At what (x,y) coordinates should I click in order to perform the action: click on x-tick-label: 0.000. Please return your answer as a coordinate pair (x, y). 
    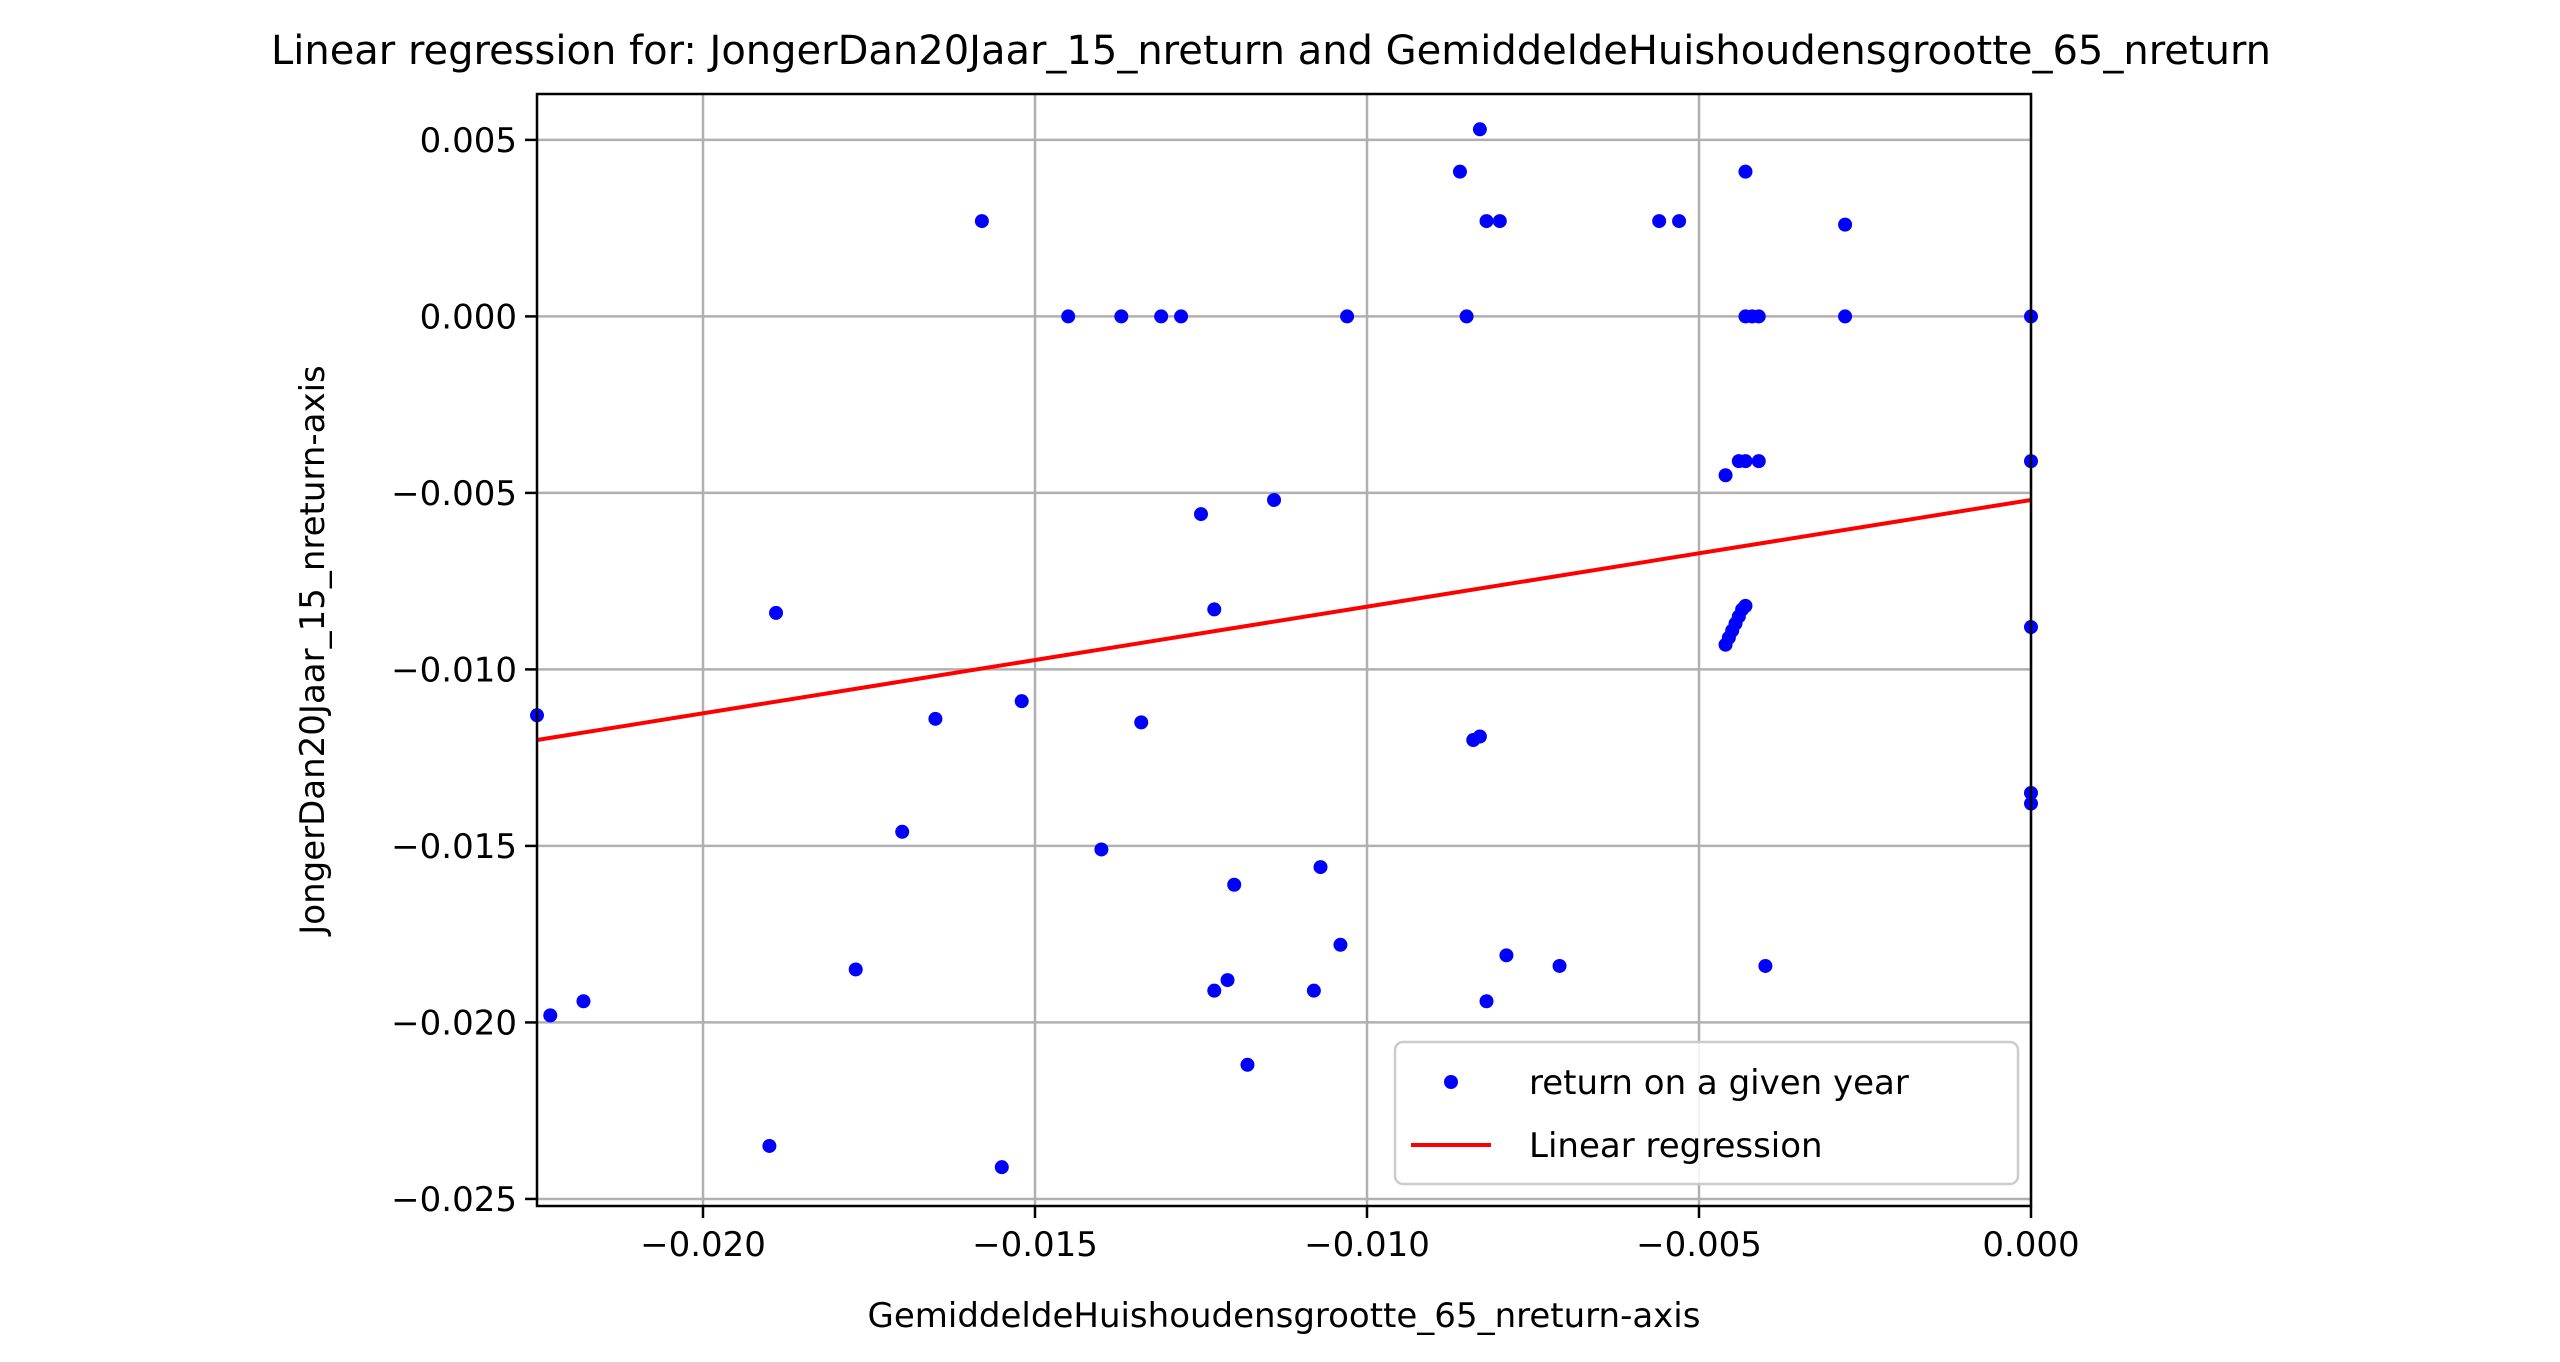
    Looking at the image, I should click on (2030, 1245).